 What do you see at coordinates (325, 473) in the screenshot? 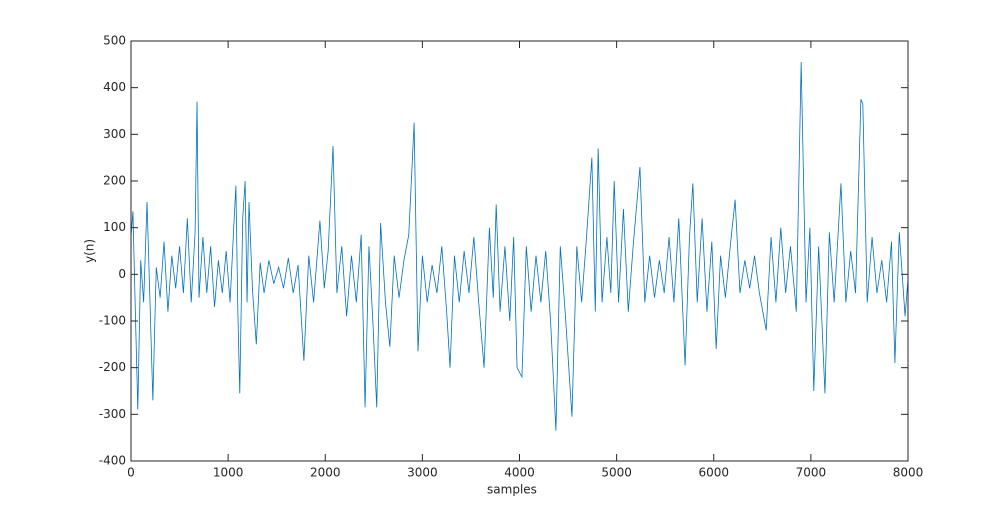
I see `x-tick-label: 2000` at bounding box center [325, 473].